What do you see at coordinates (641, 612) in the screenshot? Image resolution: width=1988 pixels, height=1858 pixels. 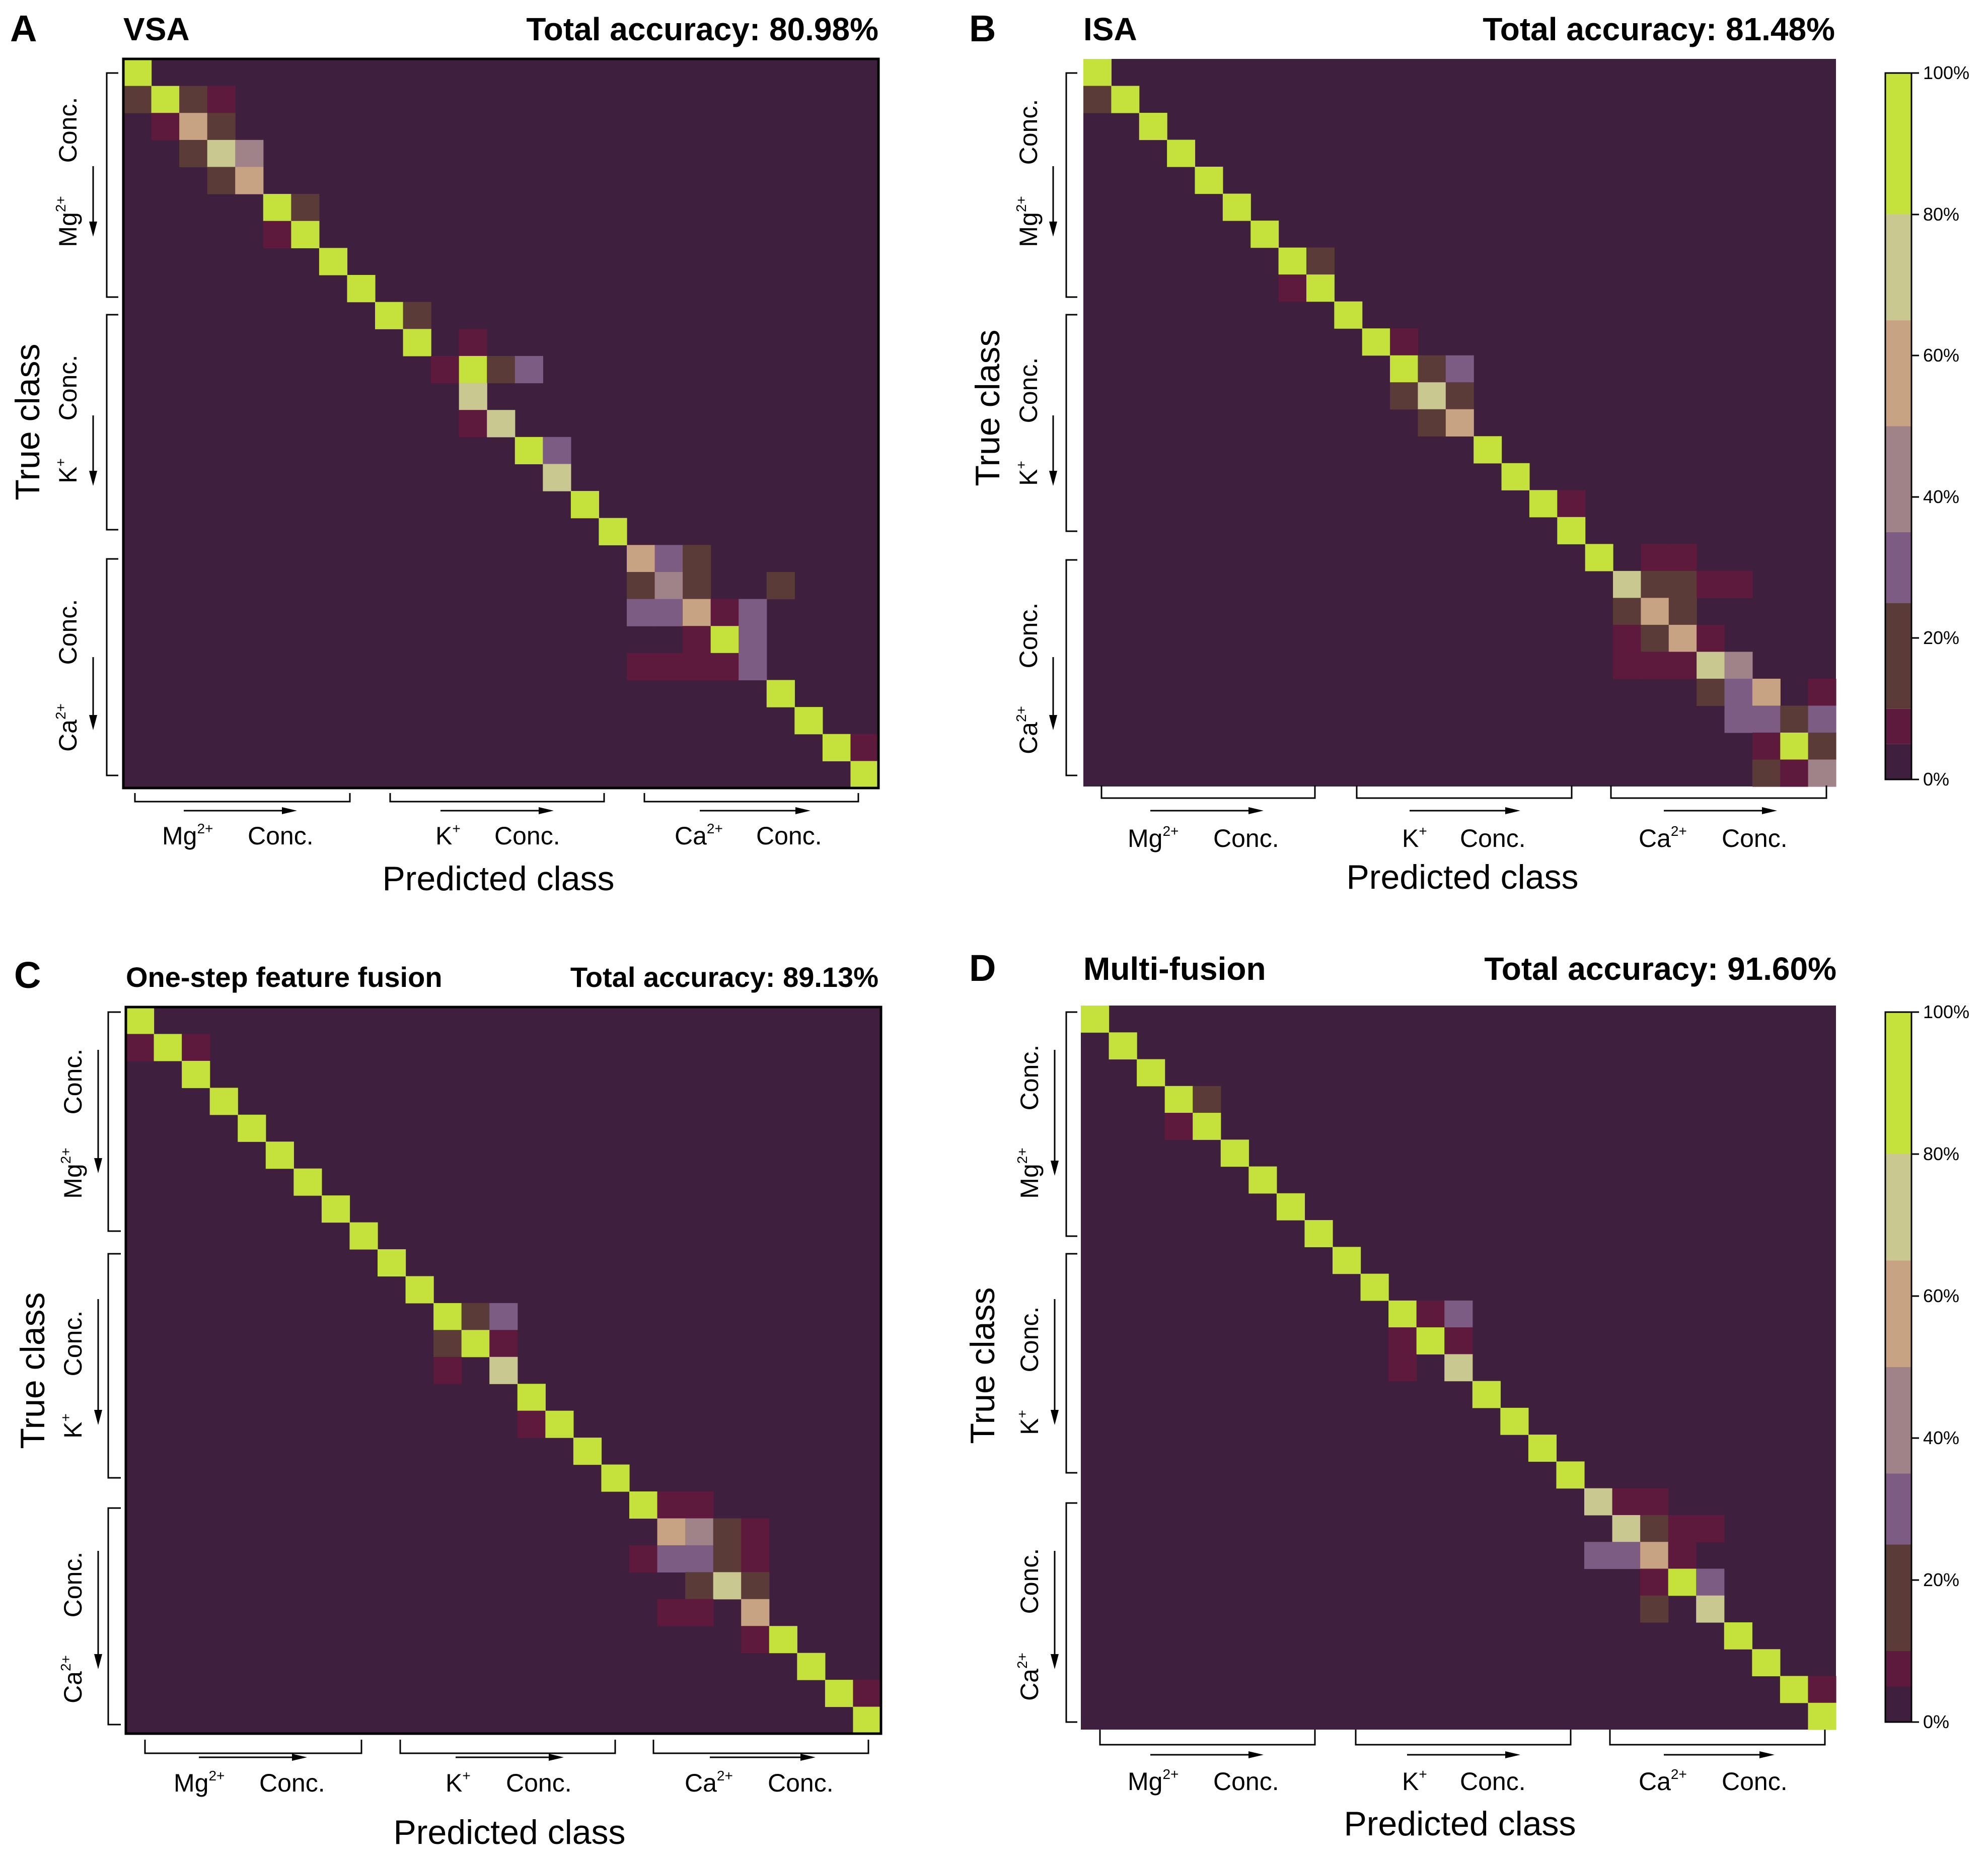 I see `heatmap-cell-r20-c18` at bounding box center [641, 612].